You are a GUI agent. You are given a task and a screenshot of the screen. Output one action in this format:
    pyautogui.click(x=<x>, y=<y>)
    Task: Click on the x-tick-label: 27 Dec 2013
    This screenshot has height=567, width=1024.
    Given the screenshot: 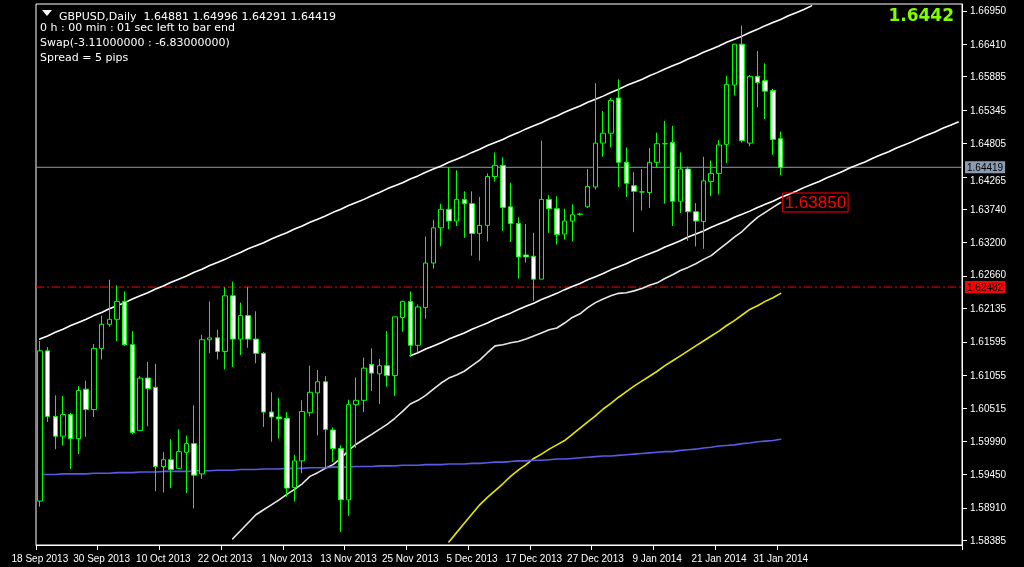 What is the action you would take?
    pyautogui.click(x=596, y=558)
    